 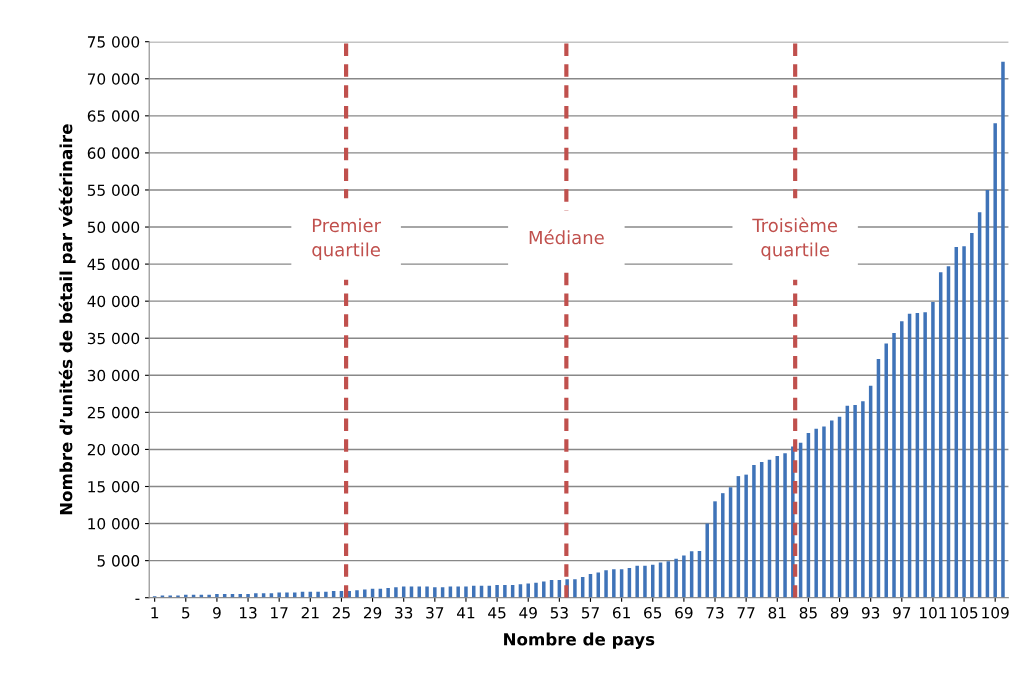 I want to click on x-tick-label: 45, so click(x=497, y=613).